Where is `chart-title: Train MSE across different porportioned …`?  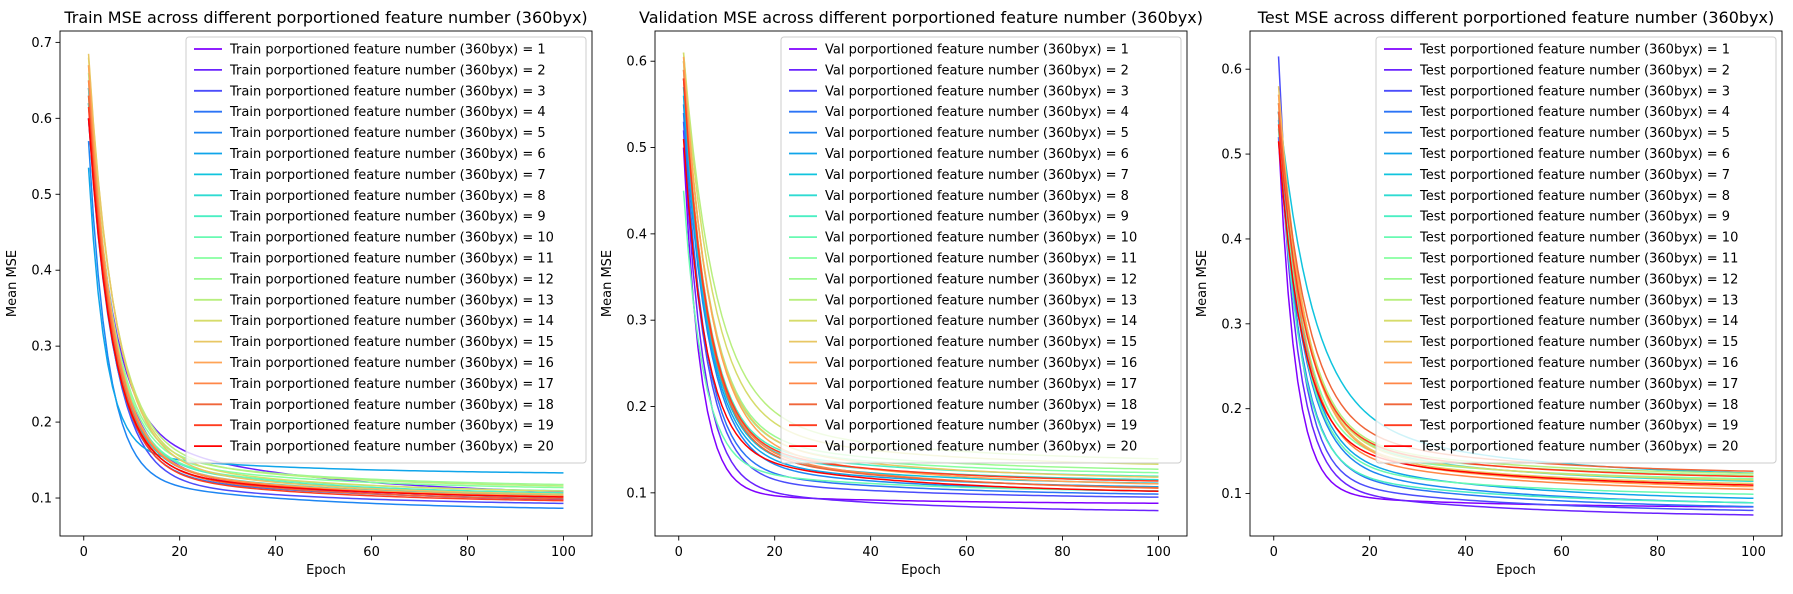 chart-title: Train MSE across different porportioned … is located at coordinates (325, 17).